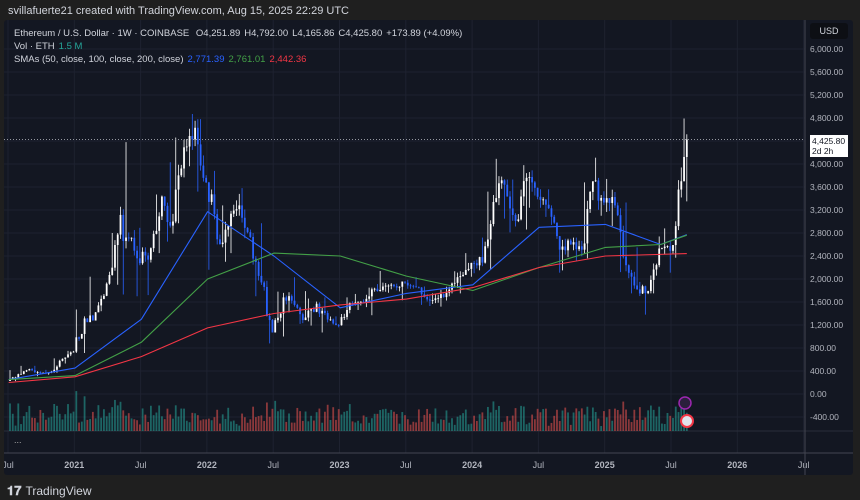 Image resolution: width=860 pixels, height=500 pixels. I want to click on currency-button: USD, so click(829, 31).